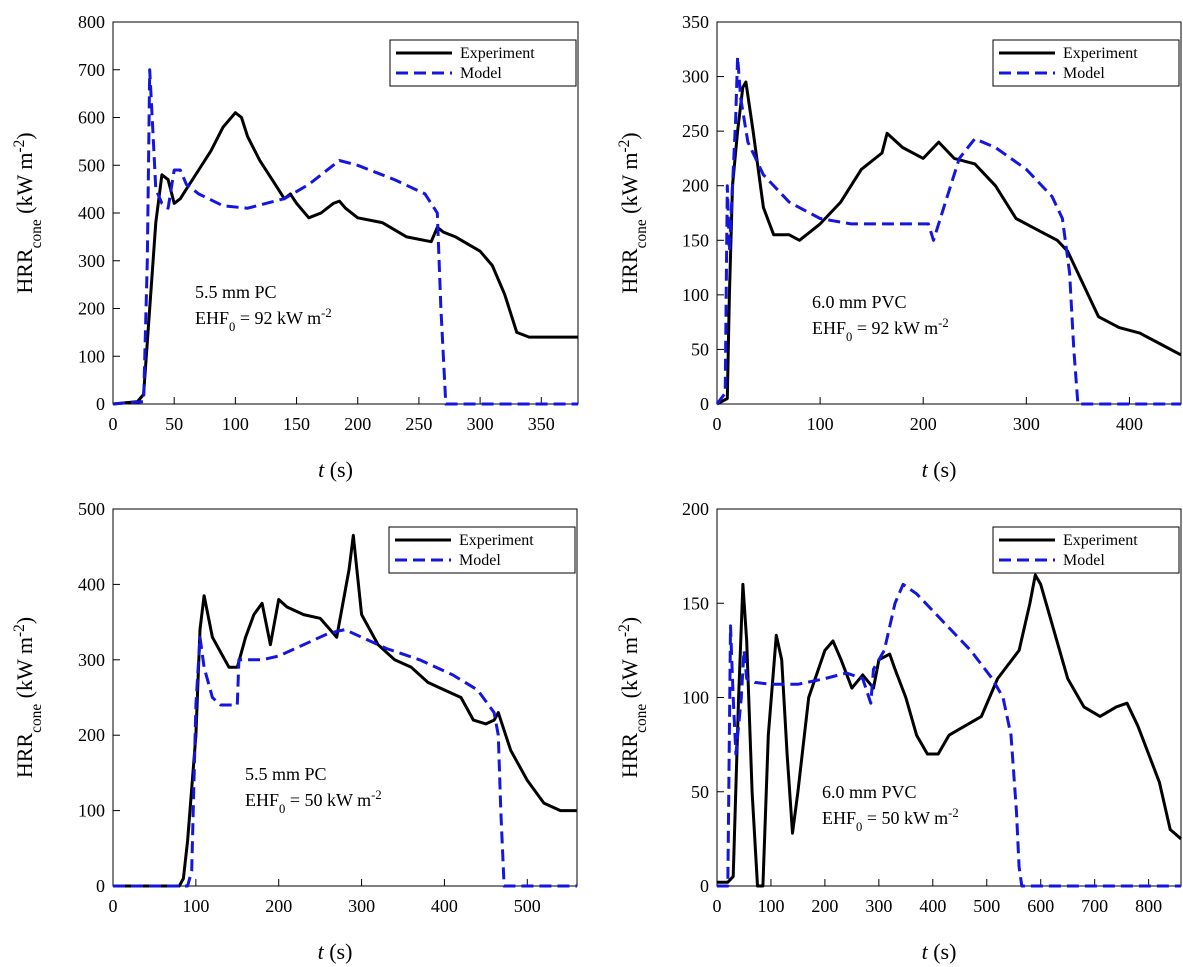  I want to click on x-tick-label: 500, so click(986, 906).